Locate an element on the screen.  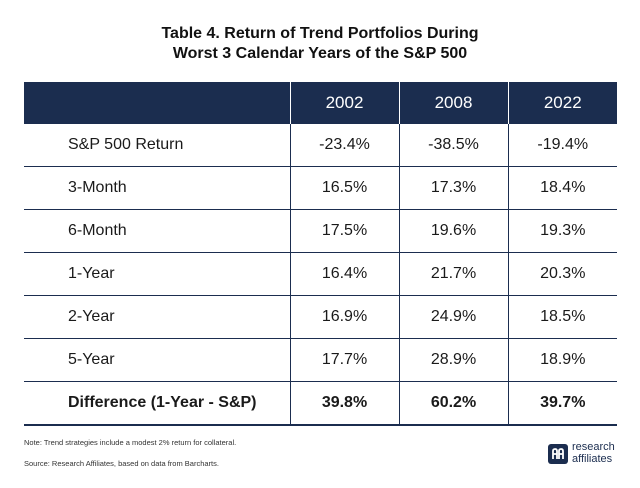
logo-text: research affiliates is located at coordinates (593, 453).